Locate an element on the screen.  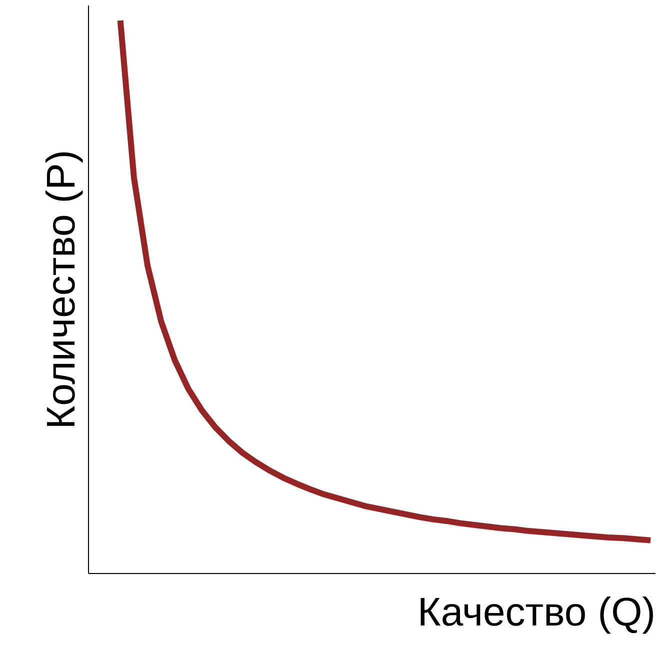
y-axis-title: Количество (P) is located at coordinates (62, 290).